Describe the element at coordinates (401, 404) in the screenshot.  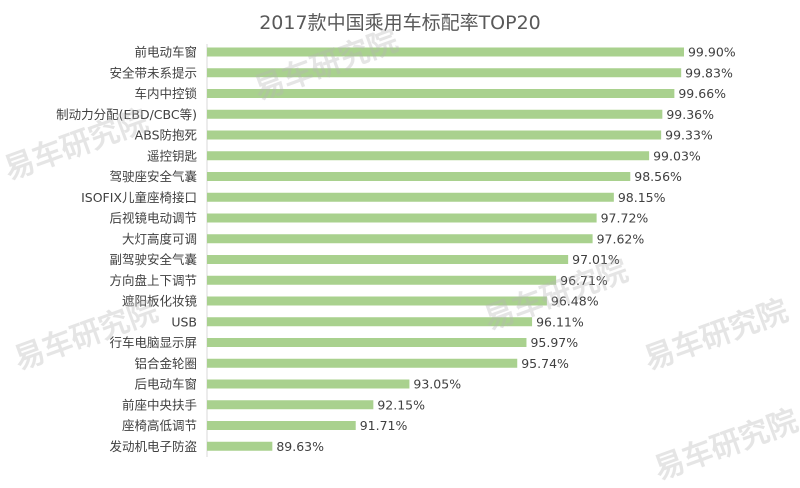
I see `data-label: 92.15%` at that location.